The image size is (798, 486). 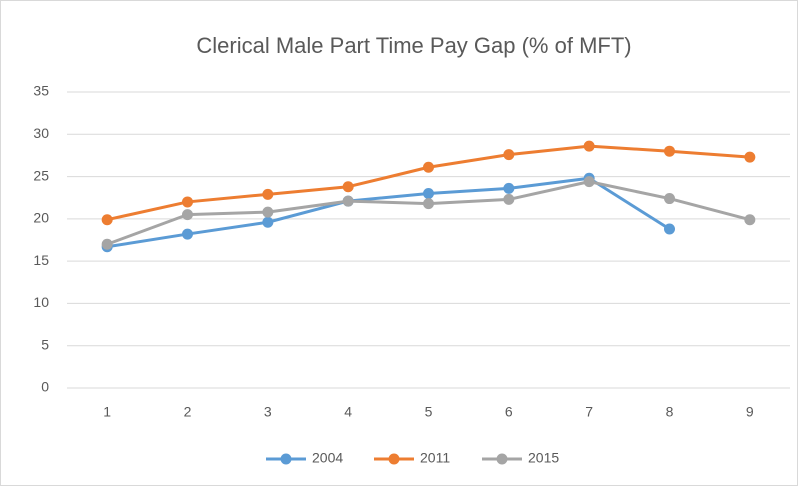 What do you see at coordinates (45, 344) in the screenshot?
I see `y-tick-label: 5` at bounding box center [45, 344].